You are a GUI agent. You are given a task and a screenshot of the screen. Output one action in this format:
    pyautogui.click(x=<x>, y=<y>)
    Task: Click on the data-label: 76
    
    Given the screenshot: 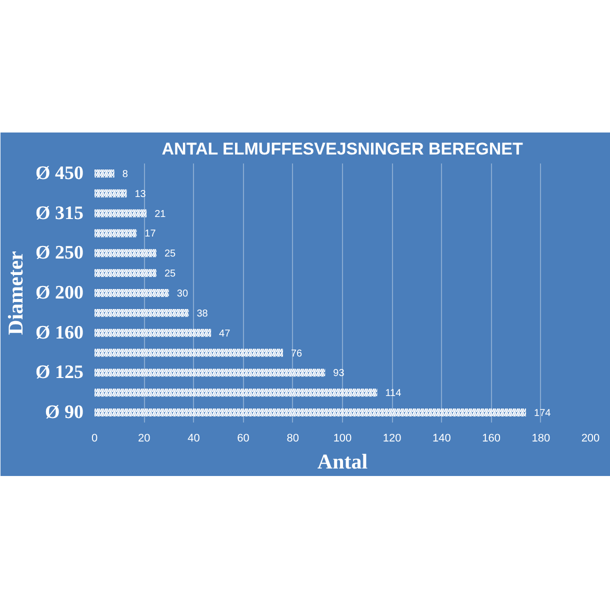 What is the action you would take?
    pyautogui.click(x=296, y=354)
    